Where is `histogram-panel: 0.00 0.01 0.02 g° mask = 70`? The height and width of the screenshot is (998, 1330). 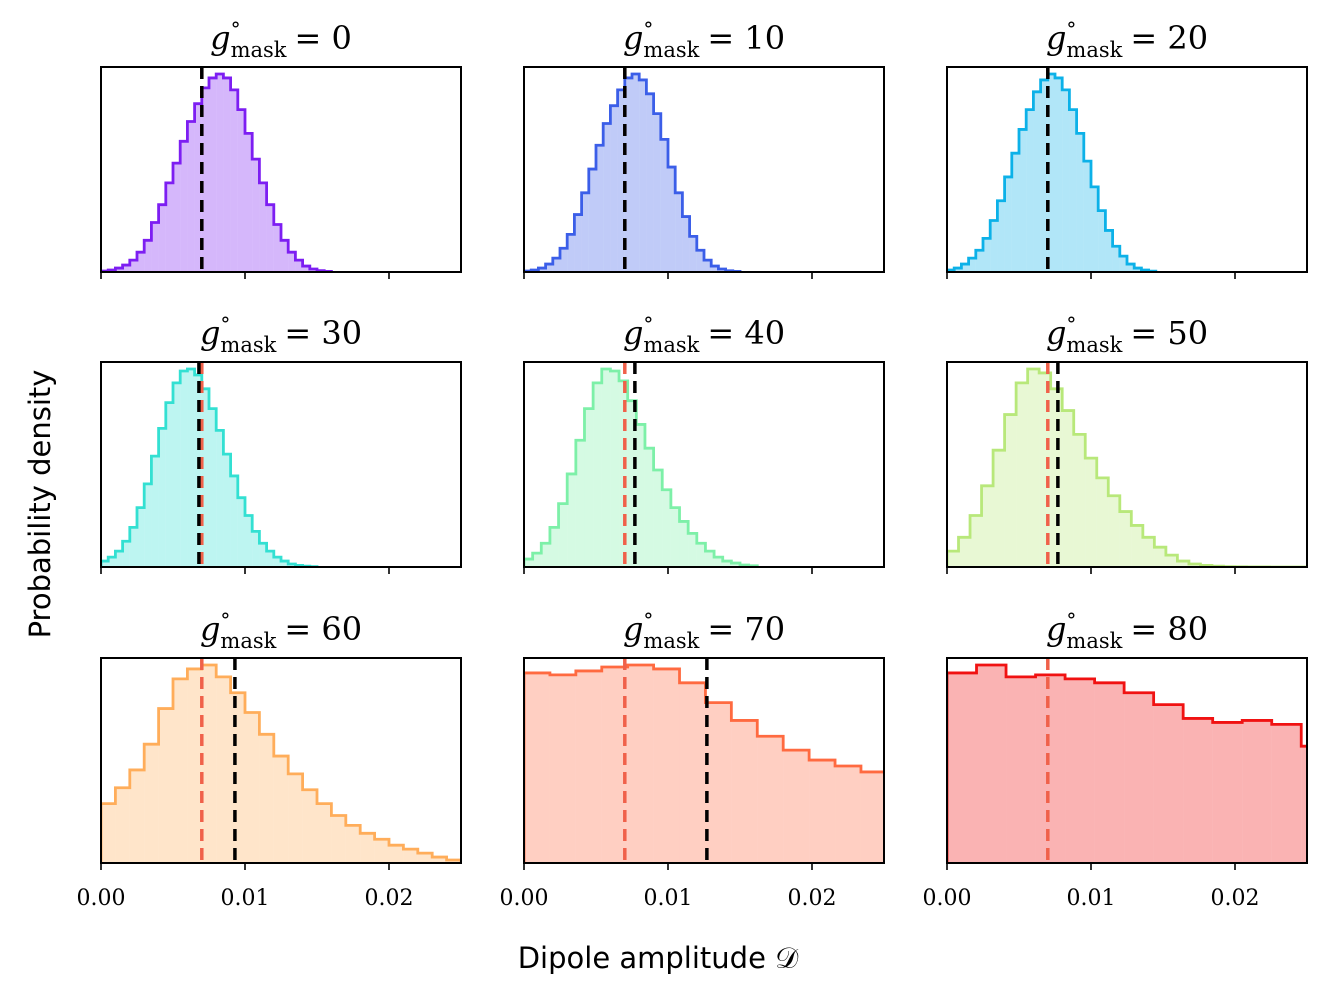 histogram-panel: 0.00 0.01 0.02 g° mask = 70 is located at coordinates (692, 759).